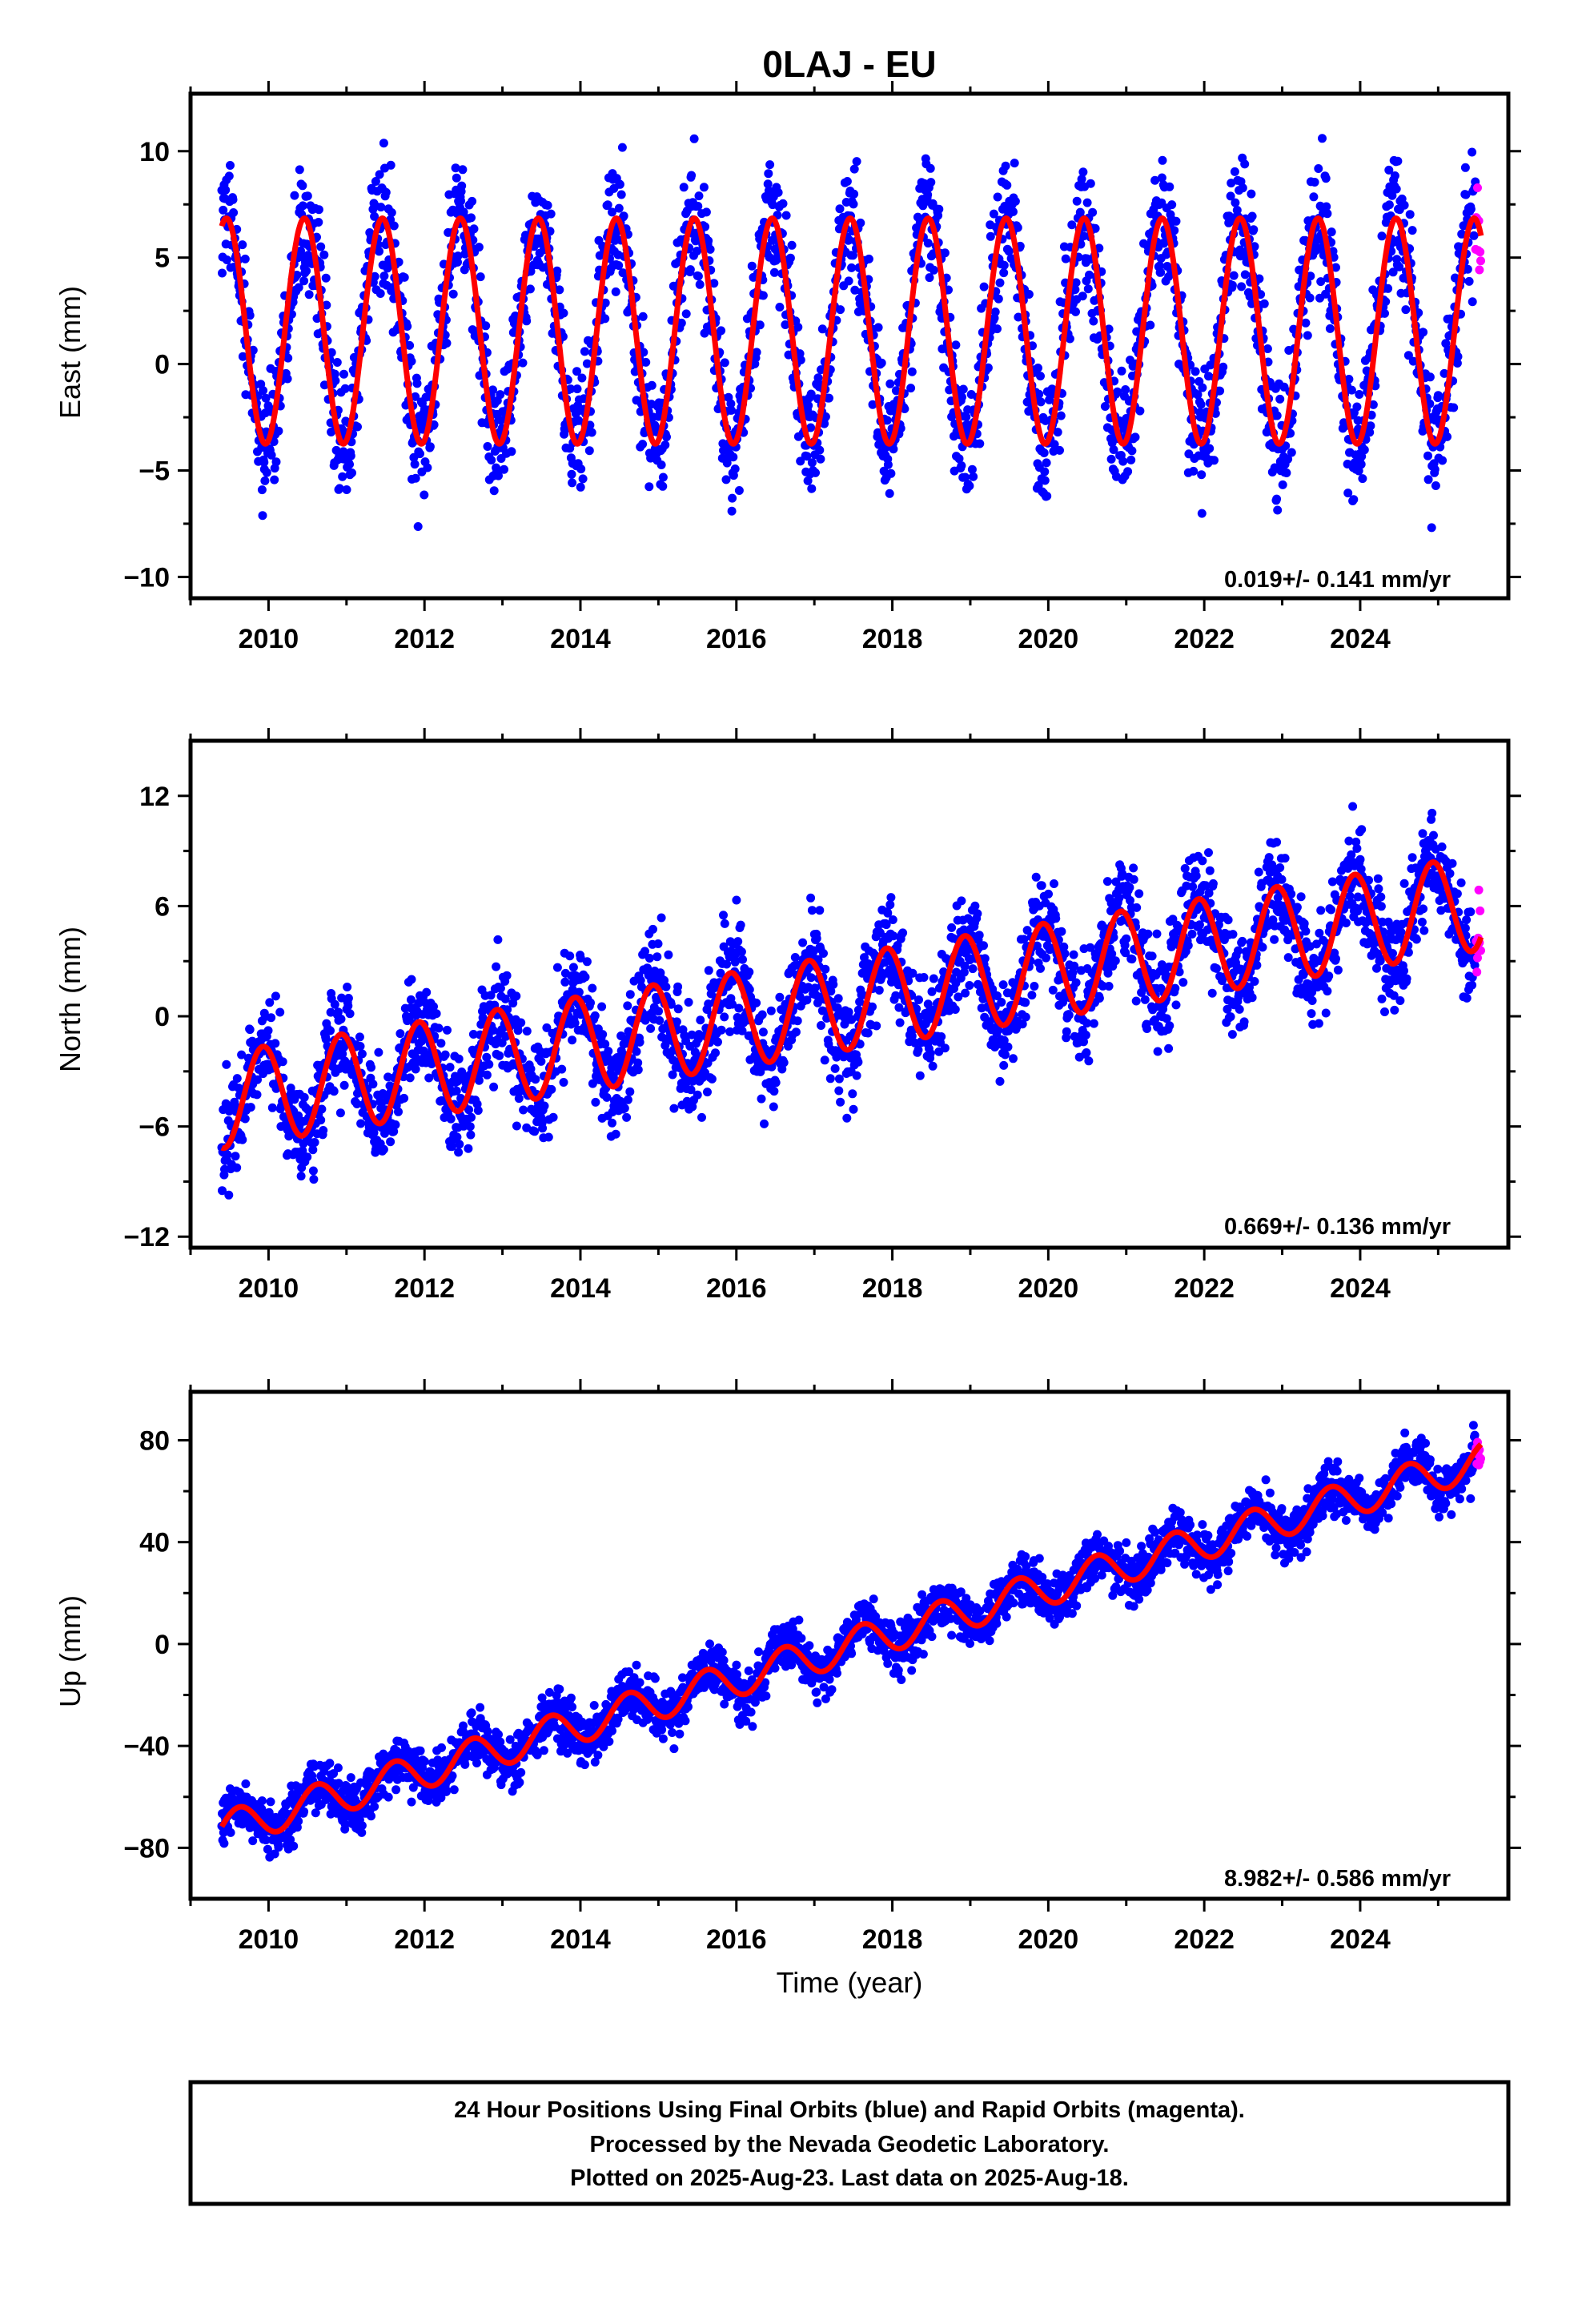 Image resolution: width=1582 pixels, height=2324 pixels. I want to click on east-final-orbit-points, so click(848, 333).